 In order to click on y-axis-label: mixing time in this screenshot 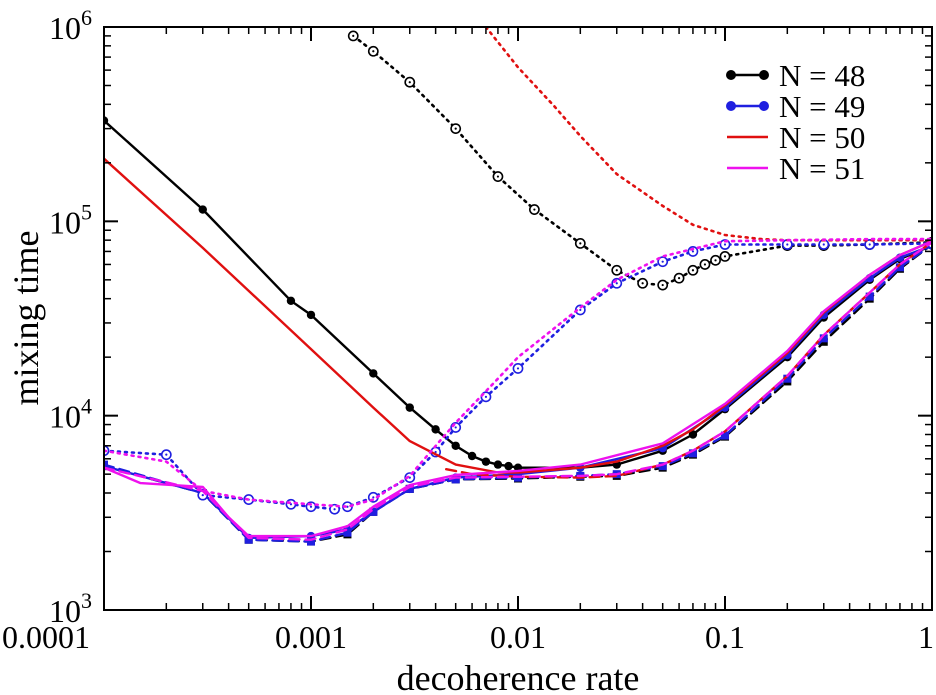, I will do `click(26, 318)`.